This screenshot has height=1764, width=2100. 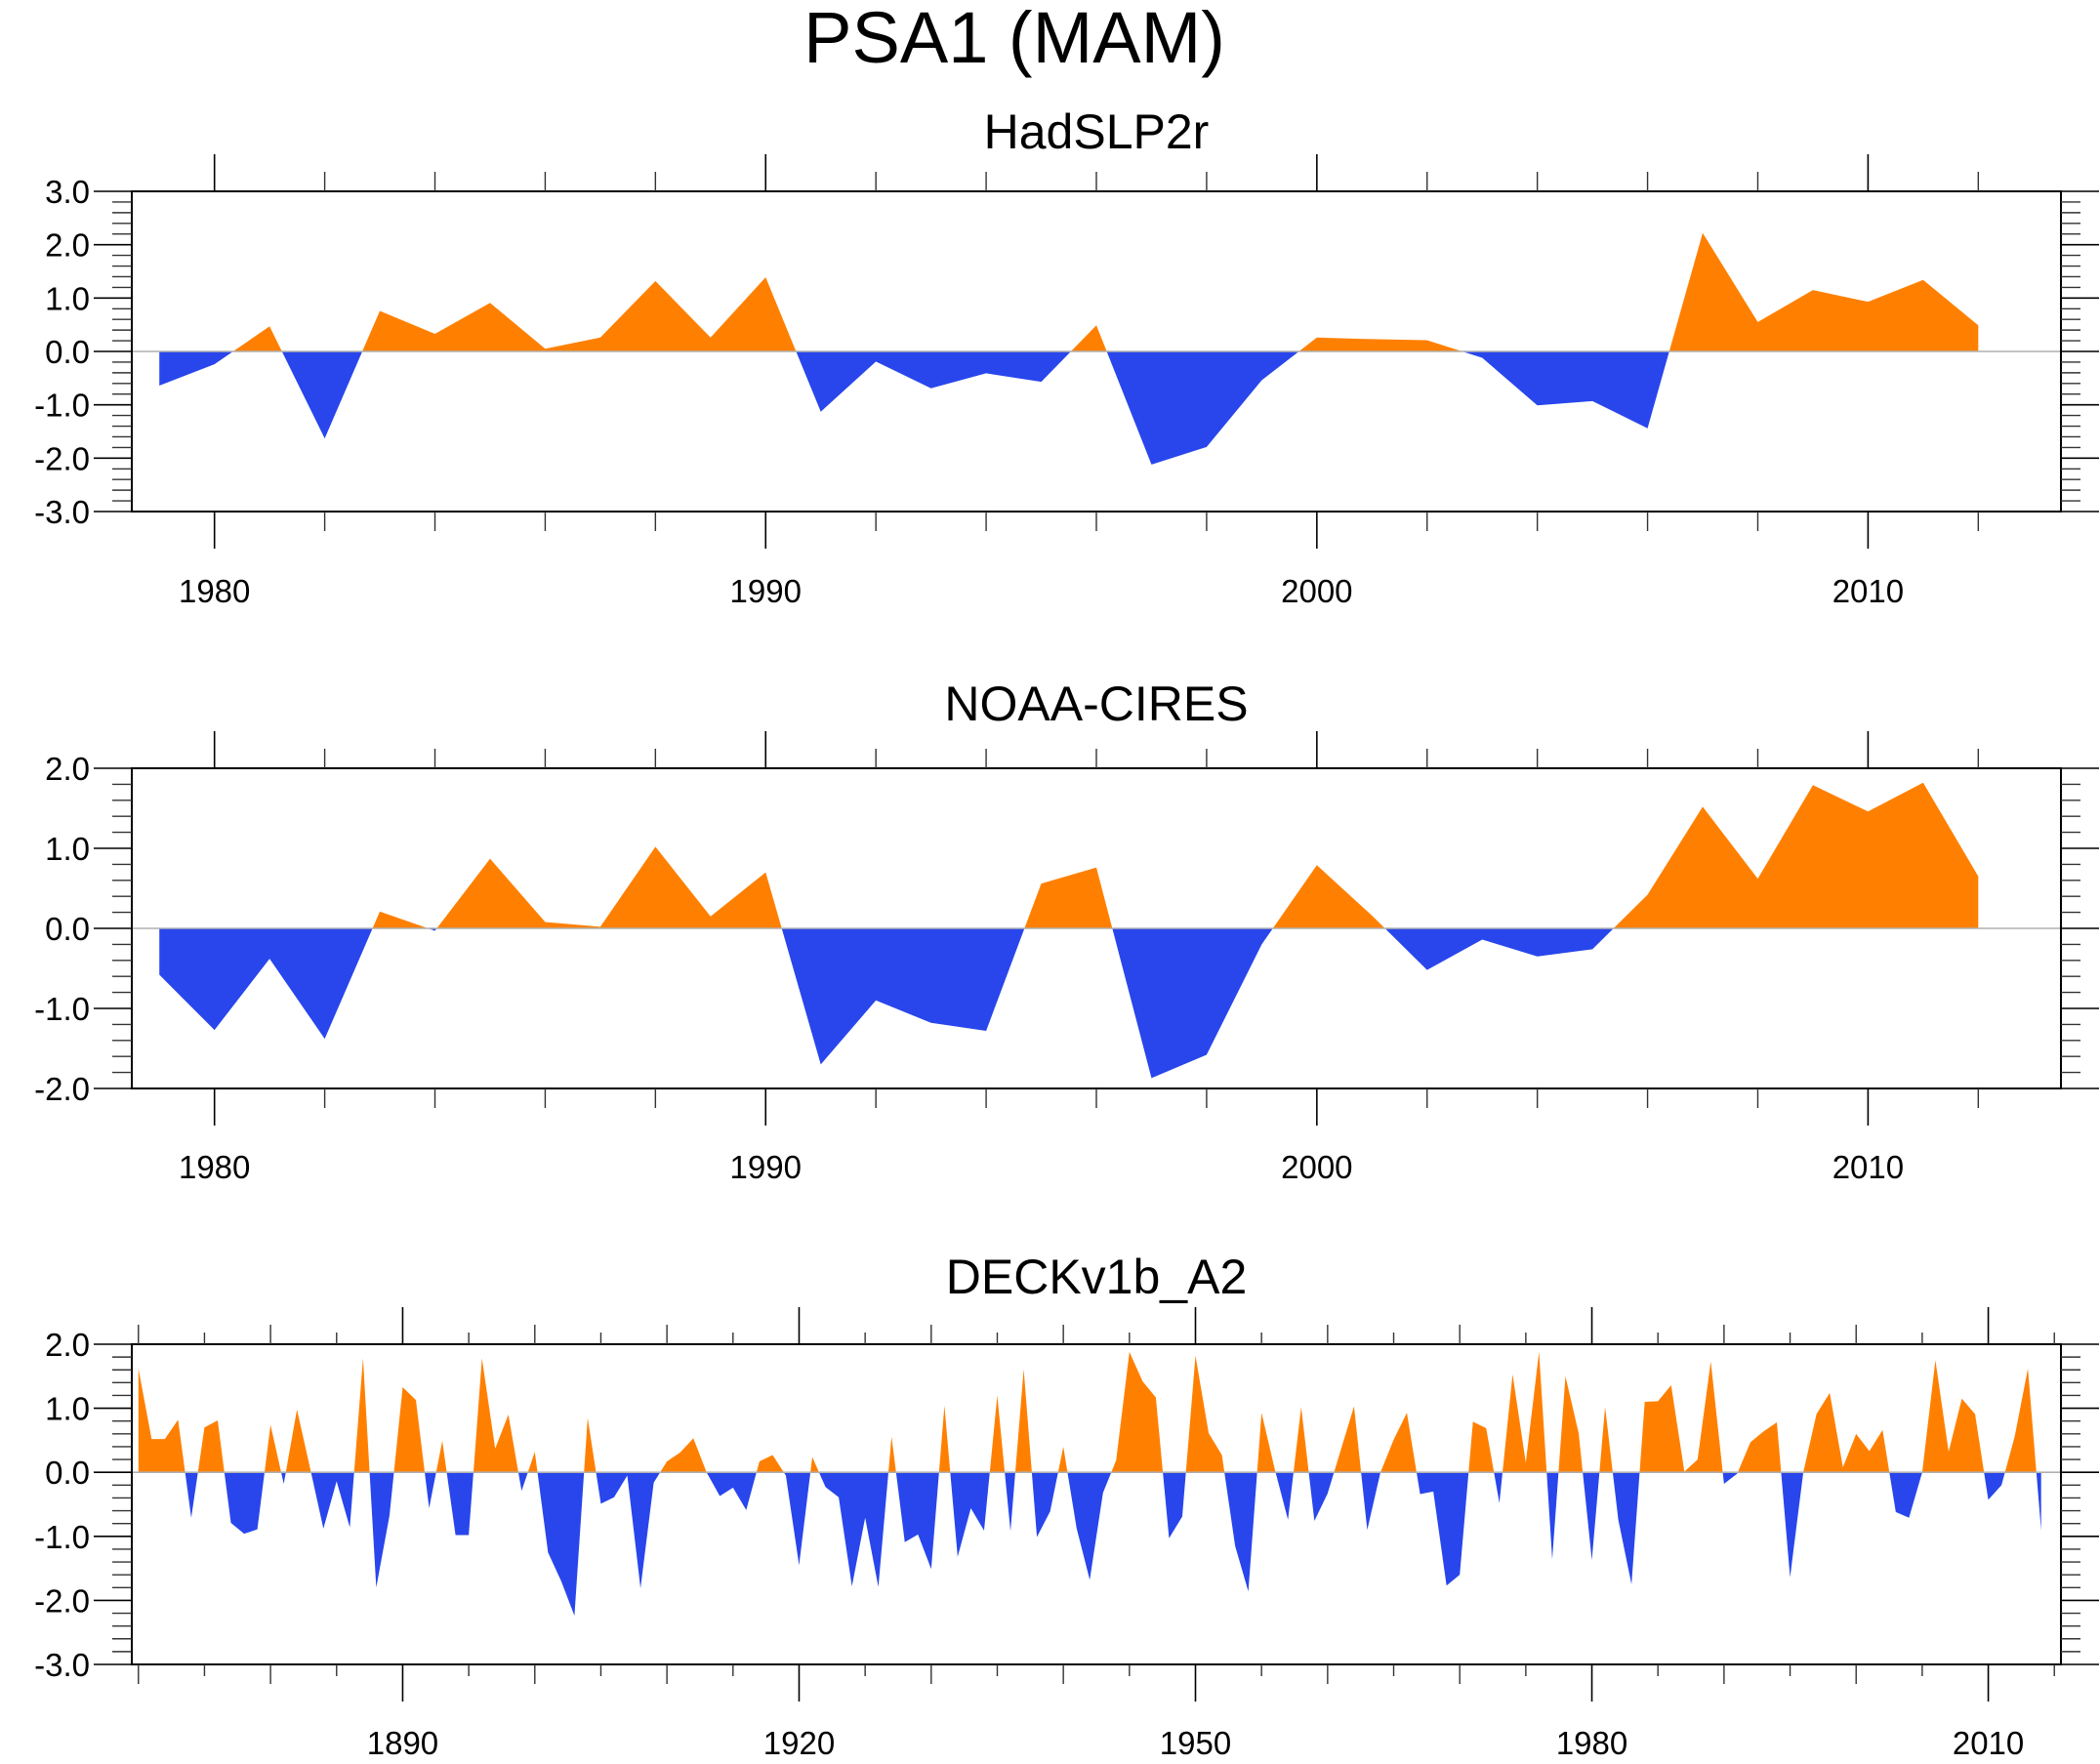 I want to click on y-tick-label: 3.0, so click(x=67, y=192).